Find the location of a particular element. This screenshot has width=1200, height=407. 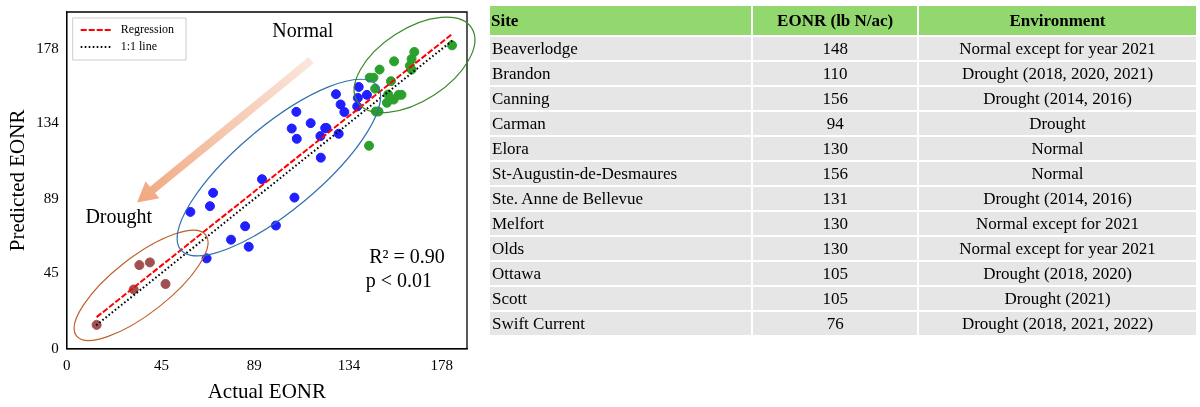

y-tick-label: 0 is located at coordinates (55, 347).